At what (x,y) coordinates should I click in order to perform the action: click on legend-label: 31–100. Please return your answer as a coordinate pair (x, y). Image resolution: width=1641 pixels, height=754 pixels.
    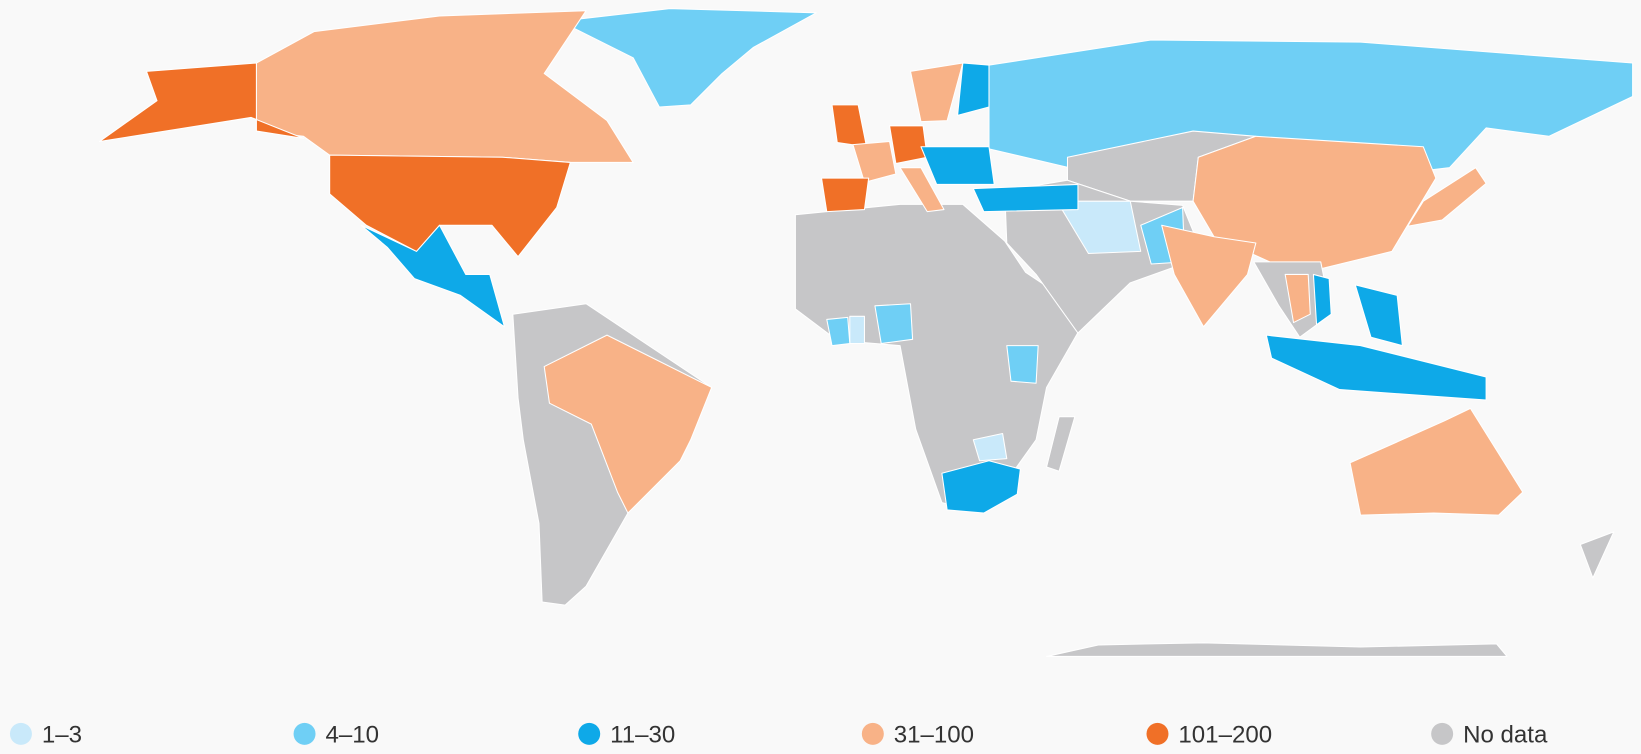
    Looking at the image, I should click on (934, 734).